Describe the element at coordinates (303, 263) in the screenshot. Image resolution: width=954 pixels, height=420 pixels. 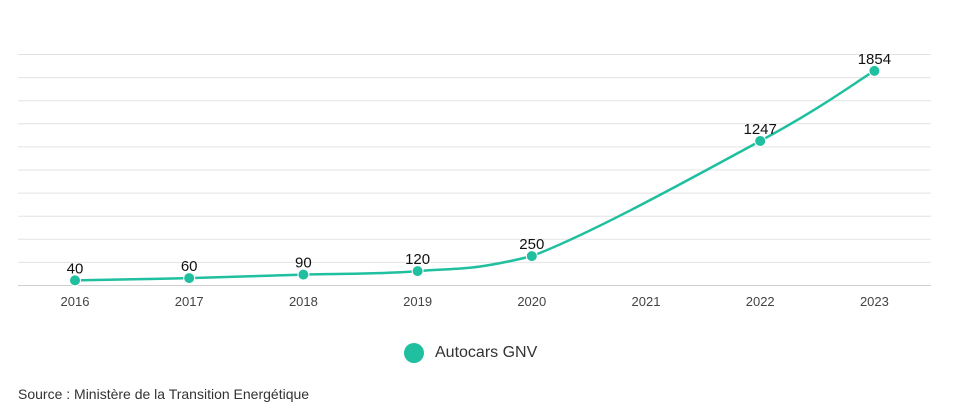
I see `data-label: 90` at that location.